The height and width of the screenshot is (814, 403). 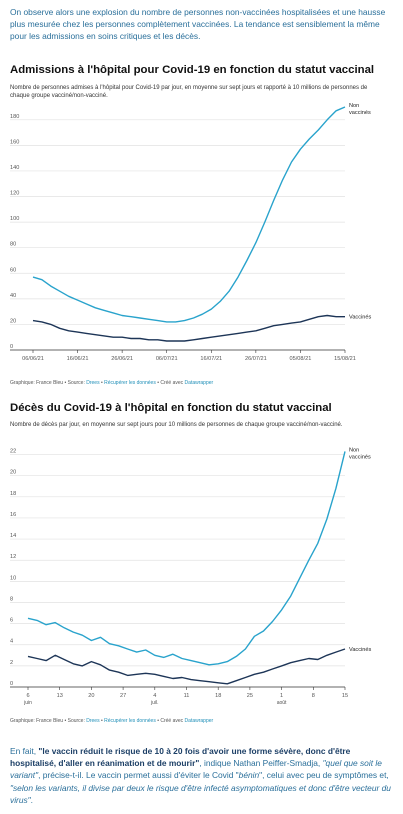 I want to click on y-tick-label: 120, so click(x=14, y=194).